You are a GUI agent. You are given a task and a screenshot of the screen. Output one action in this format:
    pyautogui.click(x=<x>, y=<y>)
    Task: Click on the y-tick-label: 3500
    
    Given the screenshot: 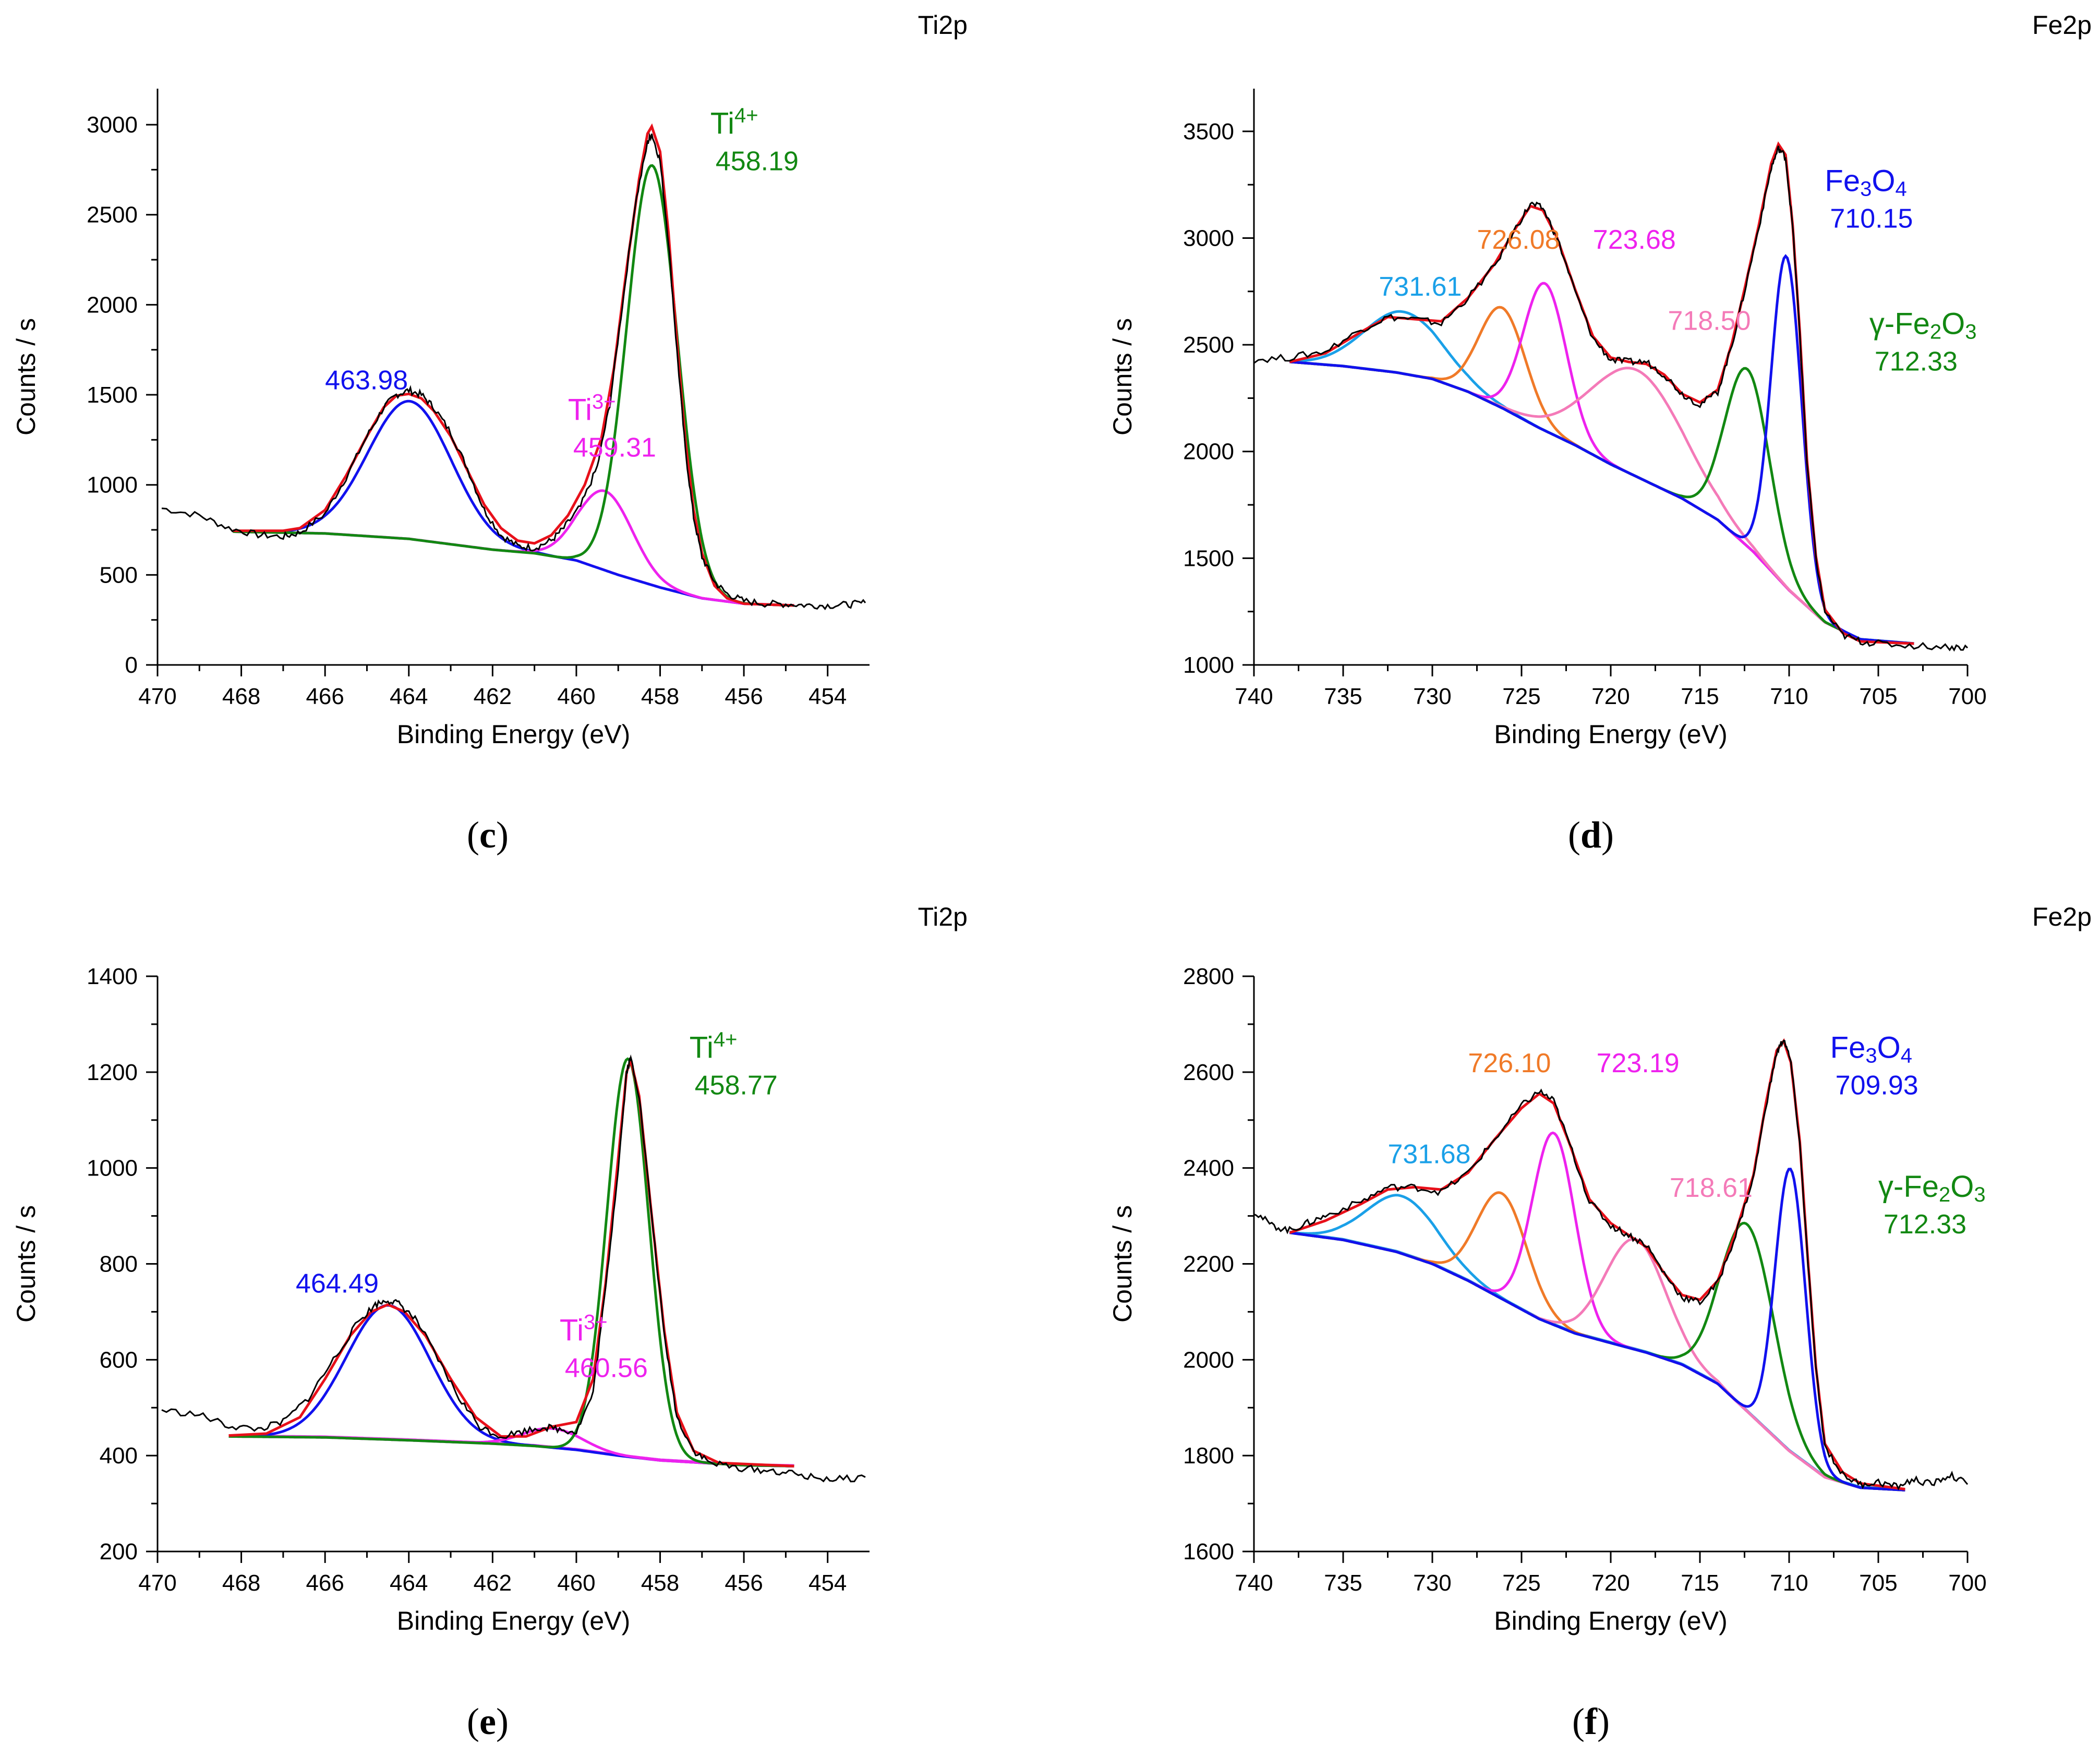 What is the action you would take?
    pyautogui.click(x=1208, y=131)
    